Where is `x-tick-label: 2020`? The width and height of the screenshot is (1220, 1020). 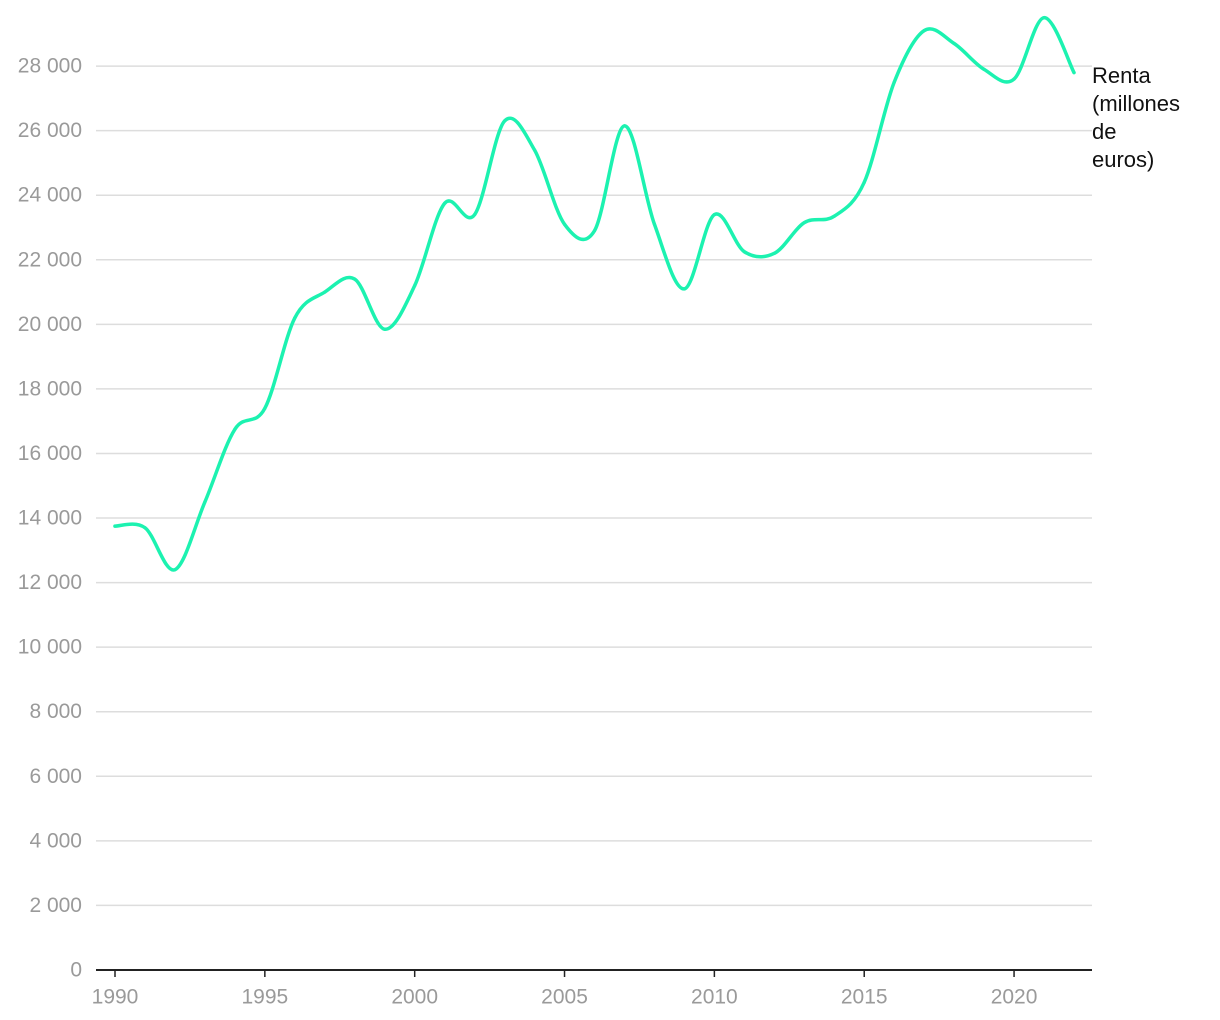
x-tick-label: 2020 is located at coordinates (1014, 997).